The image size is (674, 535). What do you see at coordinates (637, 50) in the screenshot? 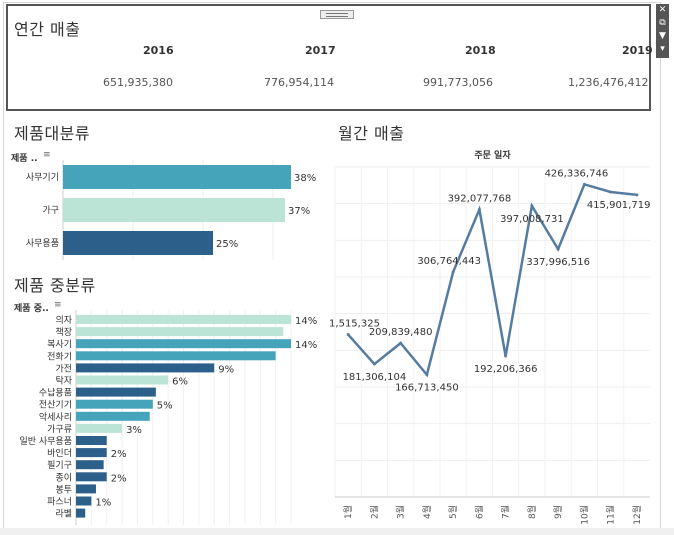
I see `kpi-year-2019: 2019` at bounding box center [637, 50].